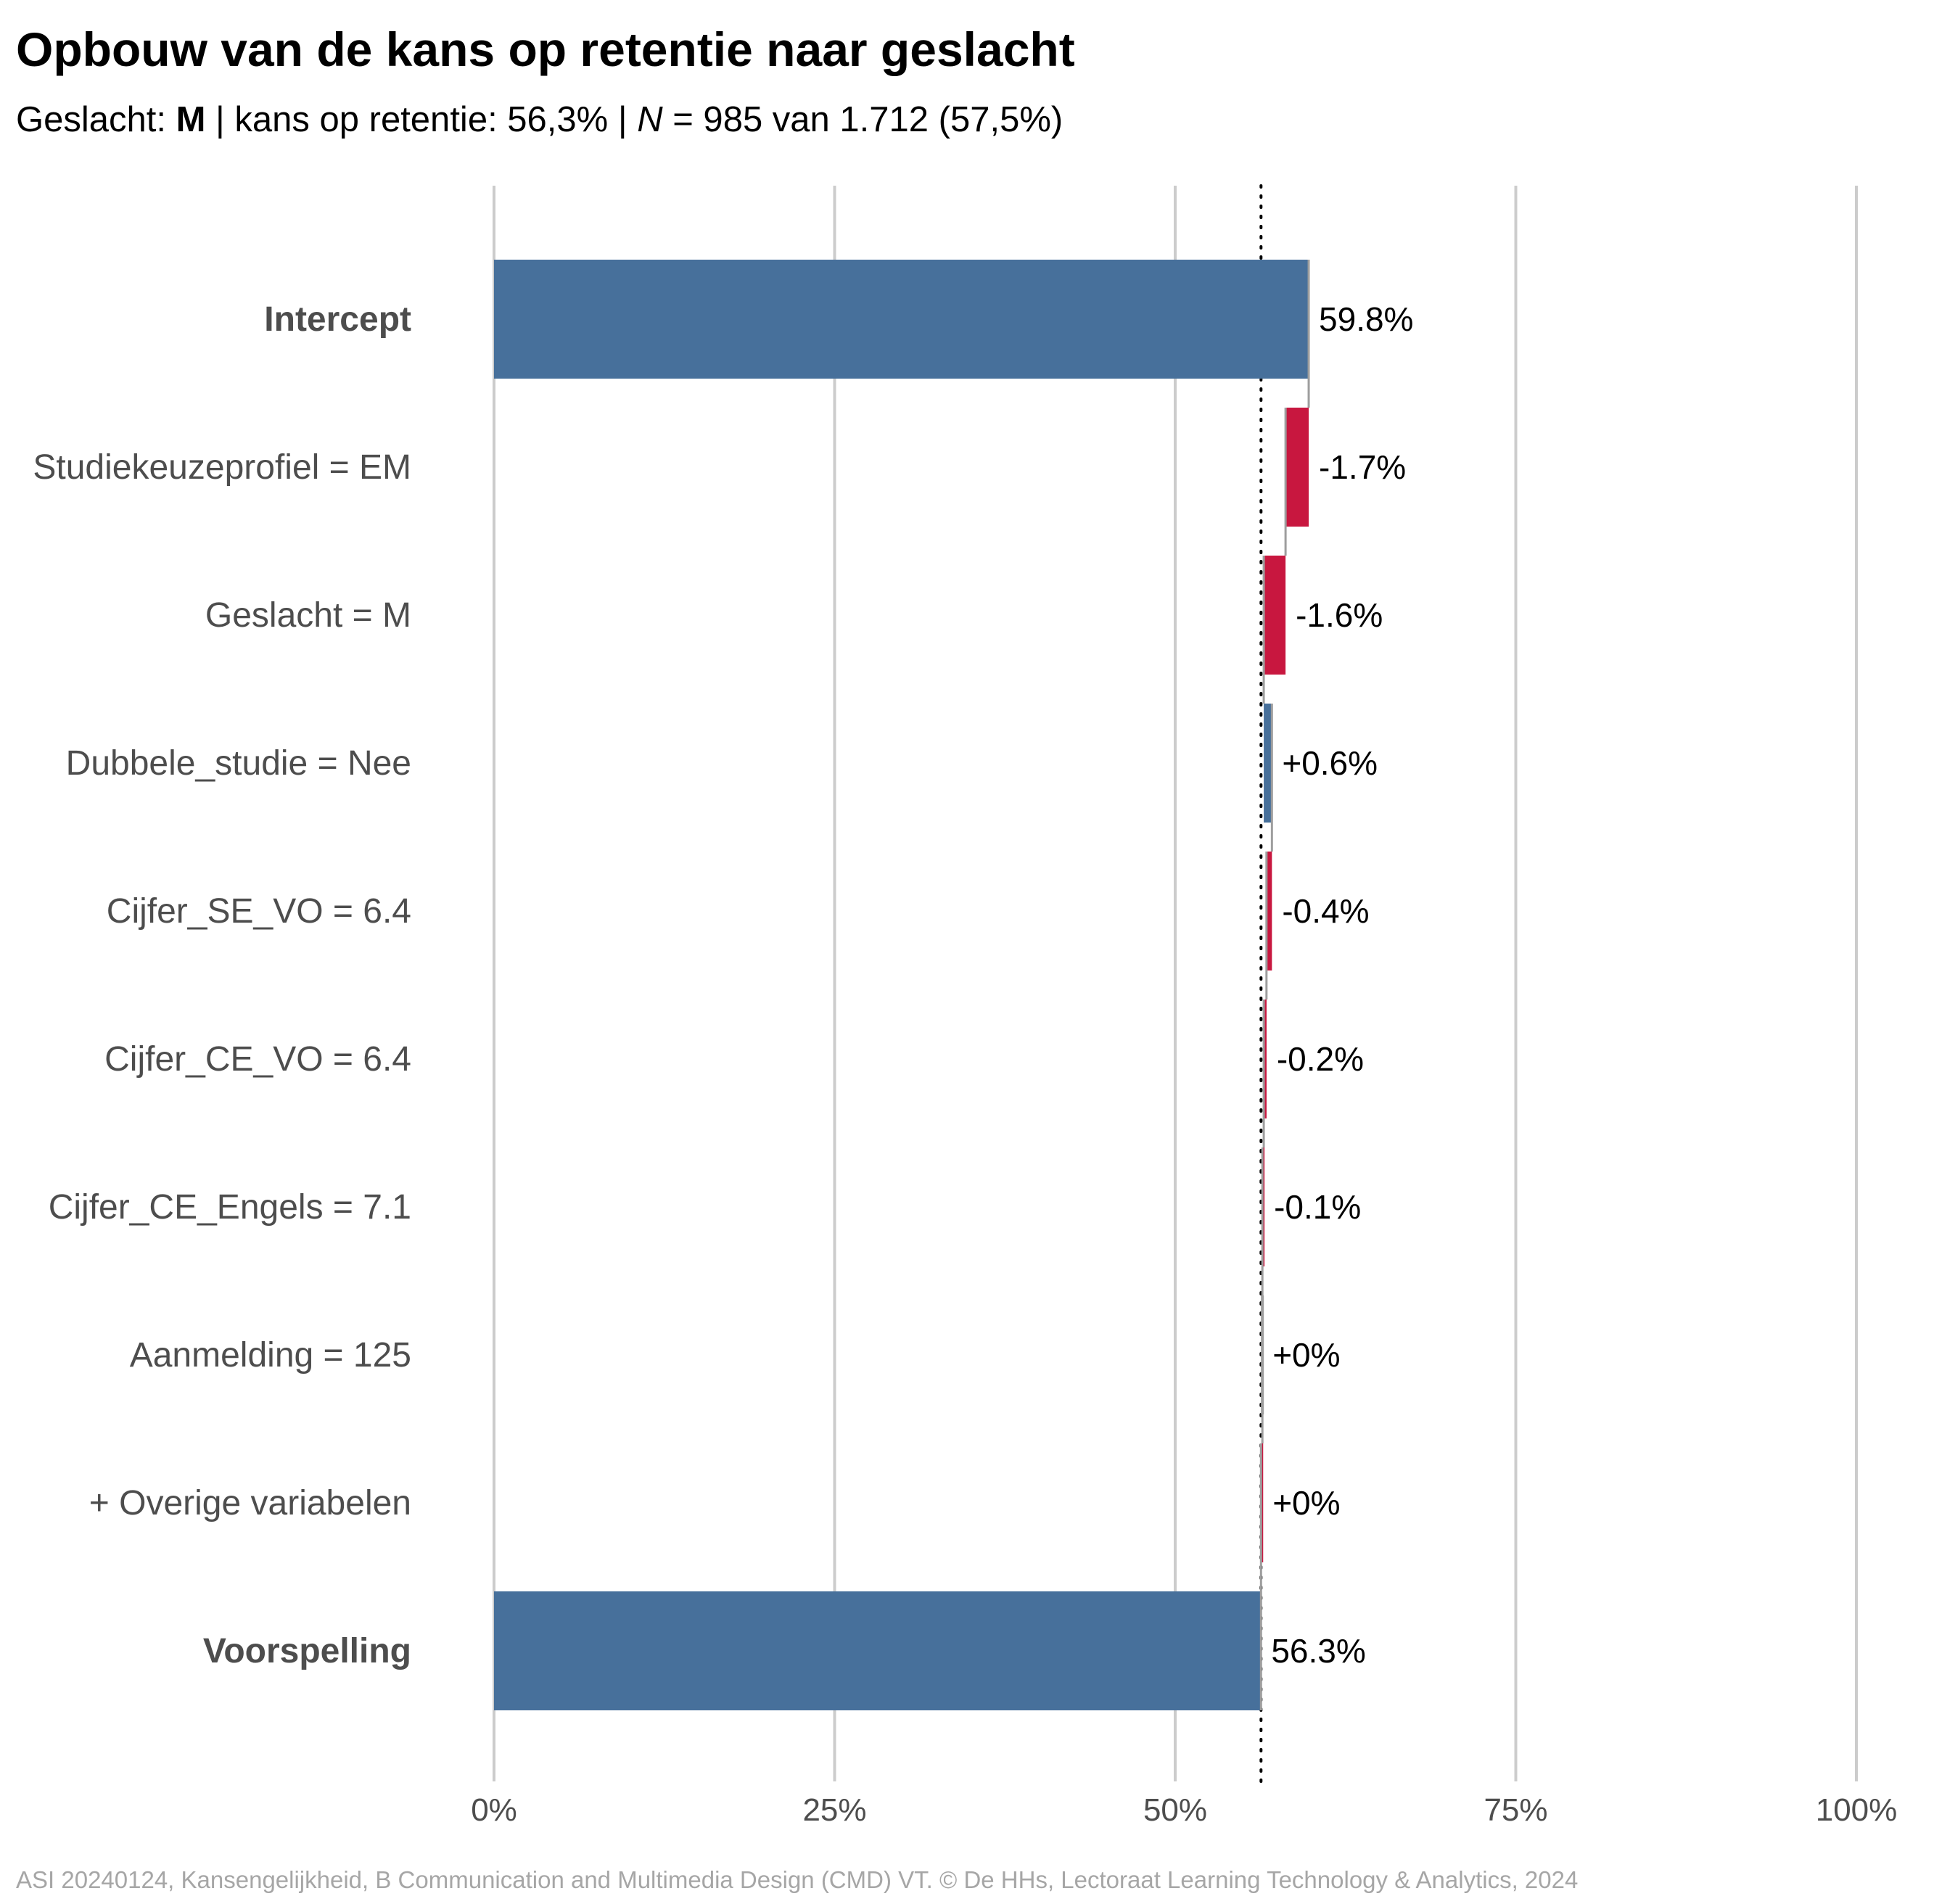 This screenshot has height=1904, width=1934. What do you see at coordinates (191, 120) in the screenshot?
I see `subtitle-group: M` at bounding box center [191, 120].